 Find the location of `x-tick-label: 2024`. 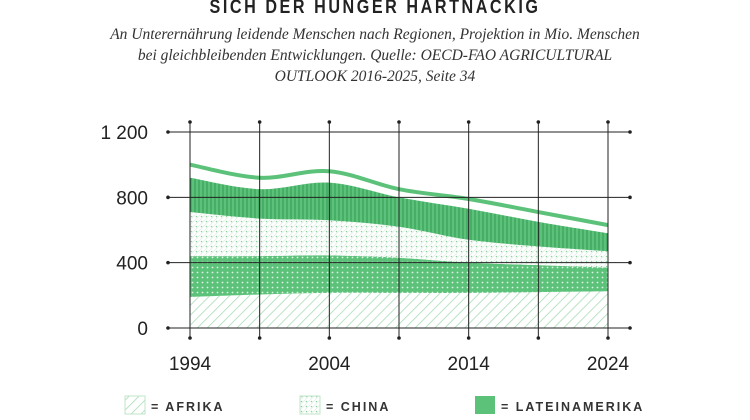

x-tick-label: 2024 is located at coordinates (608, 364).